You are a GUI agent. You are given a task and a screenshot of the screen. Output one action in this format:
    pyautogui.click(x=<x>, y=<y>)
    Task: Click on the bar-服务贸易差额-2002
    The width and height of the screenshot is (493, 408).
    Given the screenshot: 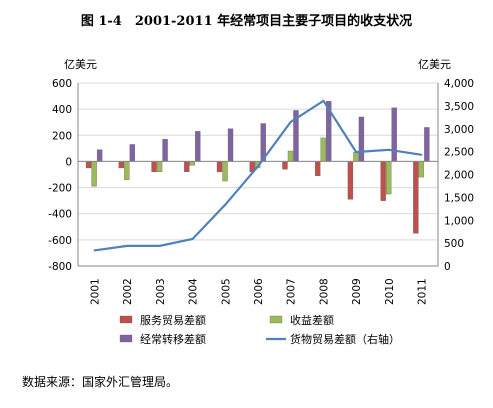 What is the action you would take?
    pyautogui.click(x=121, y=165)
    